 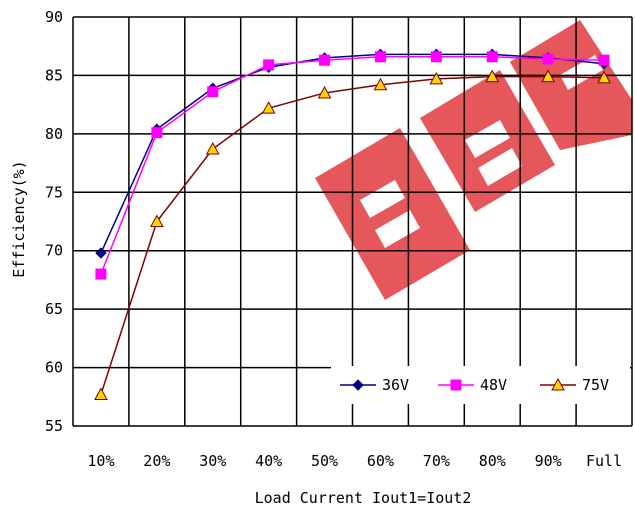 I want to click on y-tick-label: 60, so click(x=54, y=368).